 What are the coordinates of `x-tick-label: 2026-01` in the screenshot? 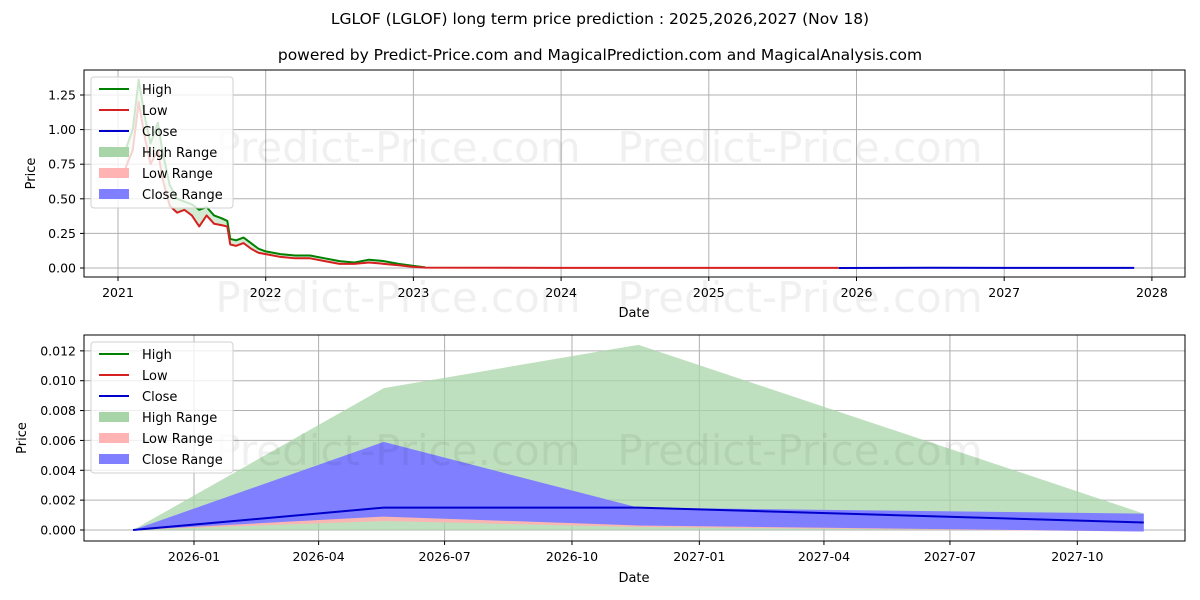 It's located at (194, 556).